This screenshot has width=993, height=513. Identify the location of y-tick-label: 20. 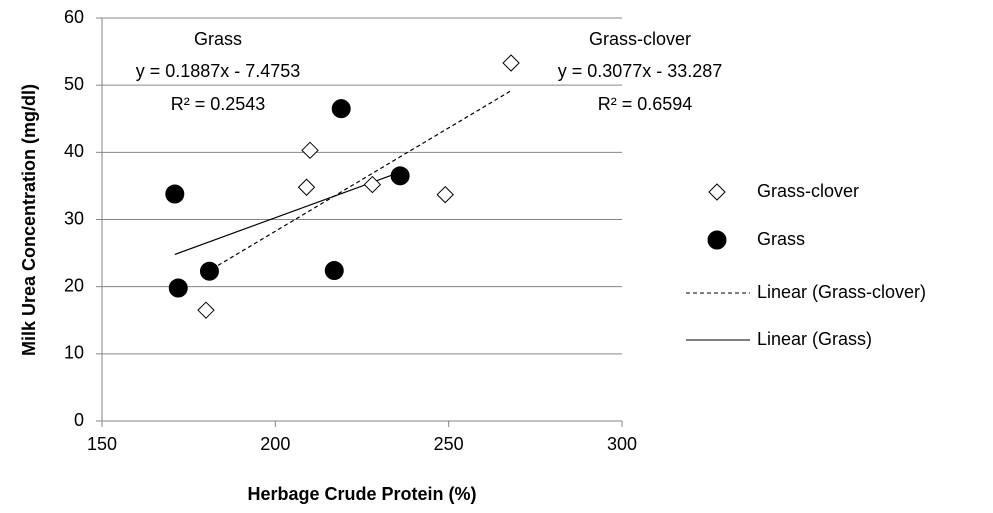
(74, 285).